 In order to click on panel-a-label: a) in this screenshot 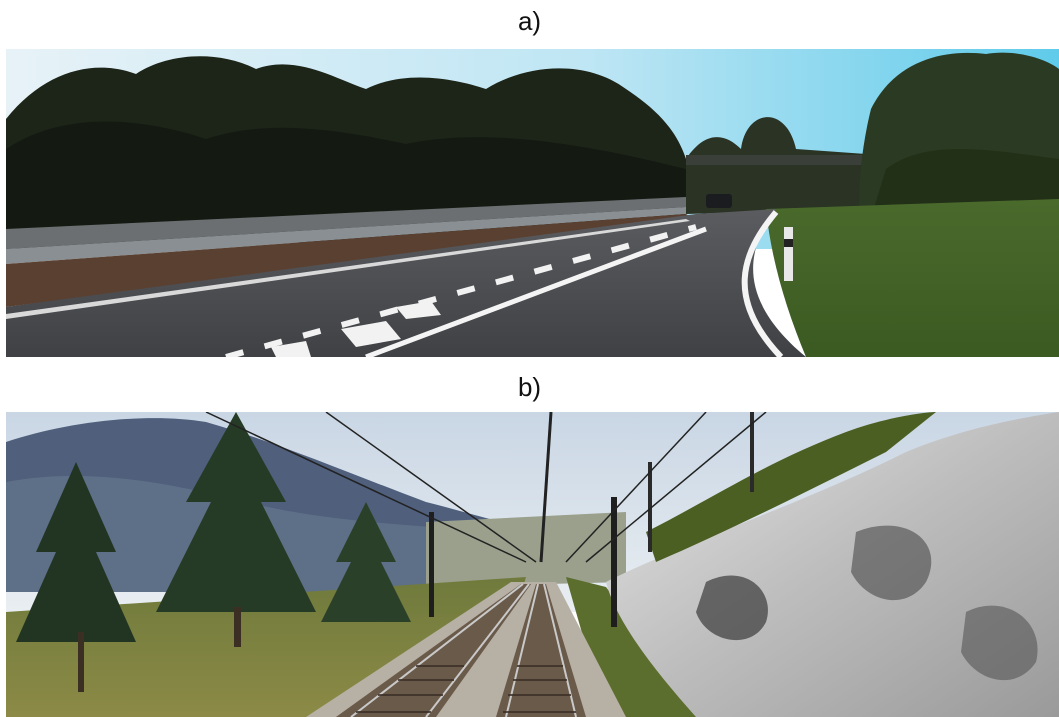, I will do `click(529, 21)`.